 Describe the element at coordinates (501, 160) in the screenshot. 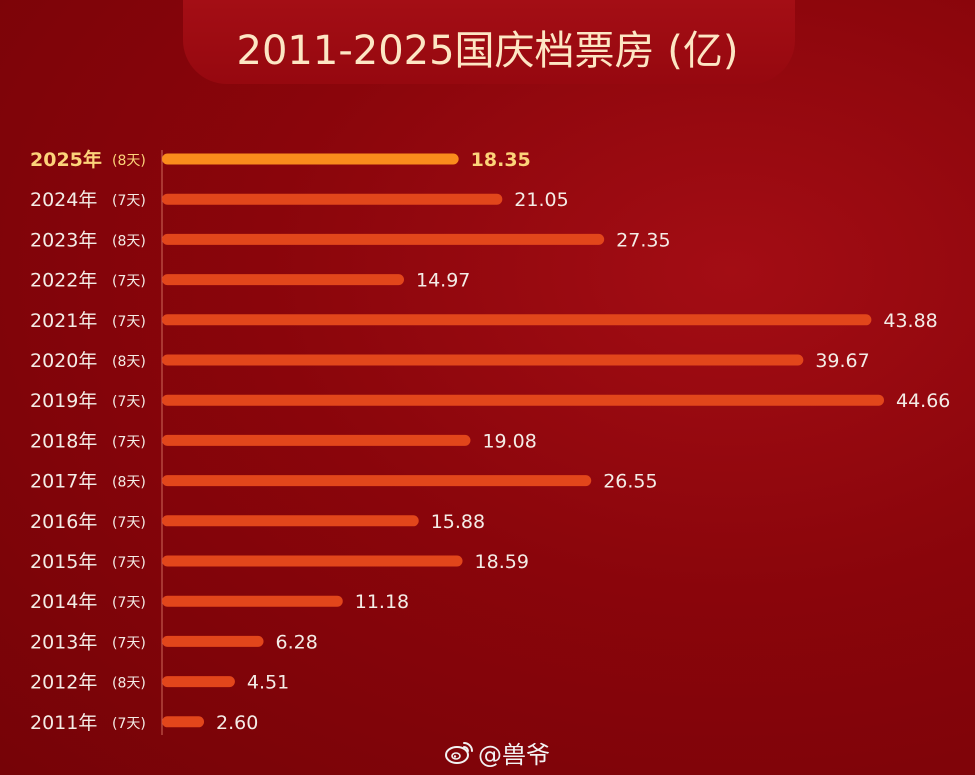

I see `data-label: 18.35` at that location.